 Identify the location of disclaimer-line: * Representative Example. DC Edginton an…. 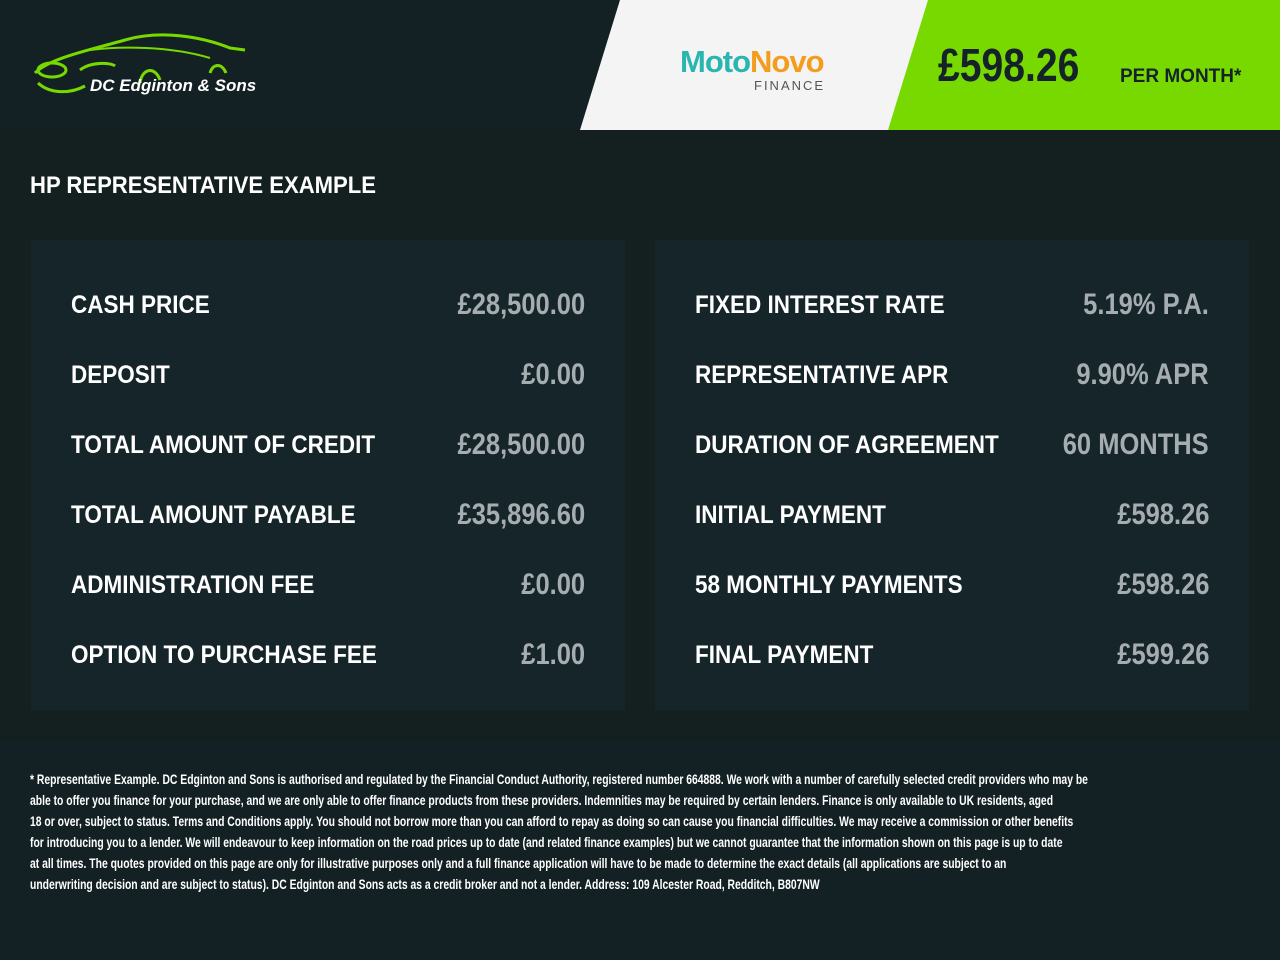
(559, 779).